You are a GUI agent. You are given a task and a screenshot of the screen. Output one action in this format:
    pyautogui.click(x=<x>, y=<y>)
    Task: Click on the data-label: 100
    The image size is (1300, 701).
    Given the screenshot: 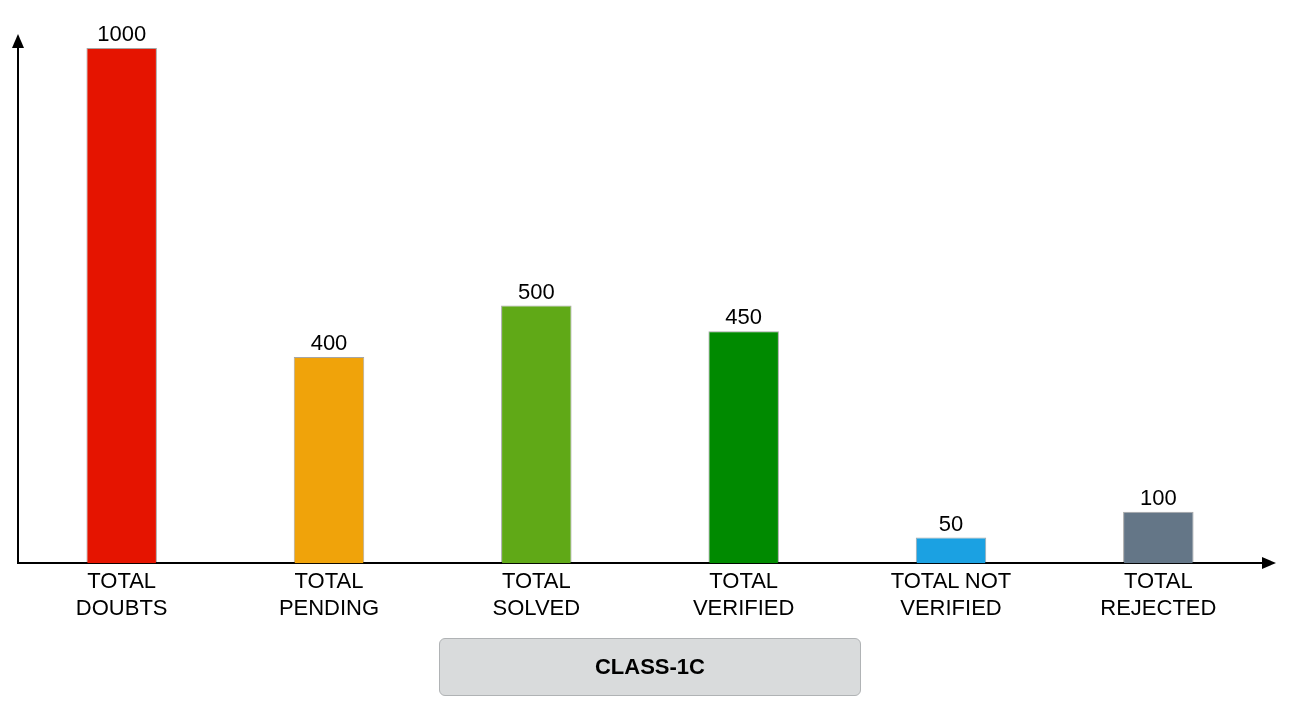 What is the action you would take?
    pyautogui.click(x=1158, y=497)
    